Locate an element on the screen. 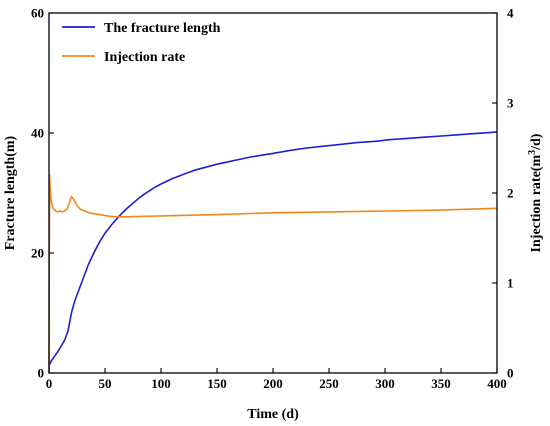  x-tick-label: 350 is located at coordinates (441, 383).